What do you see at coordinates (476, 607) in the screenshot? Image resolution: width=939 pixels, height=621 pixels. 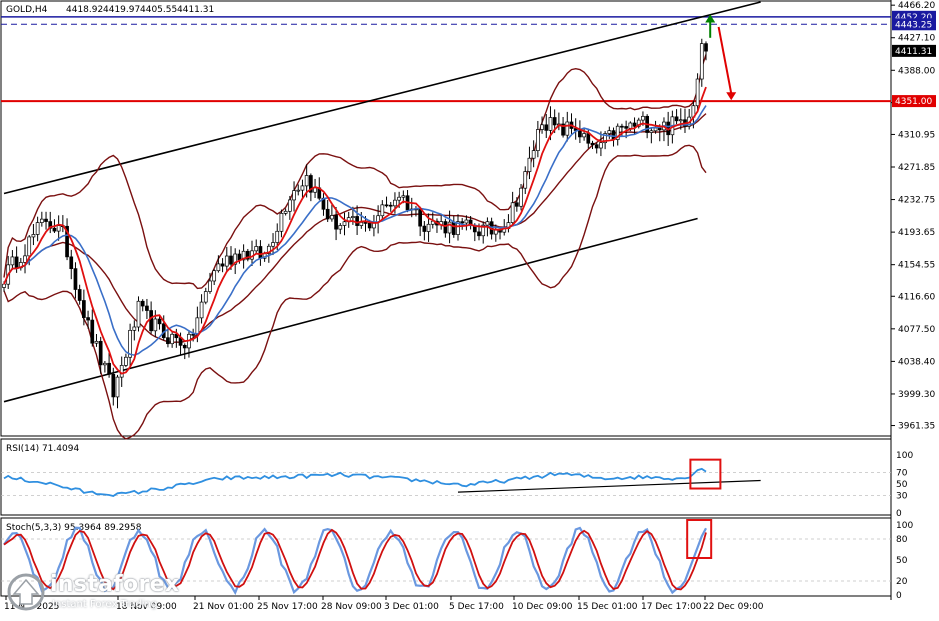 I see `x-tick-label: 5 Dec 17:00` at bounding box center [476, 607].